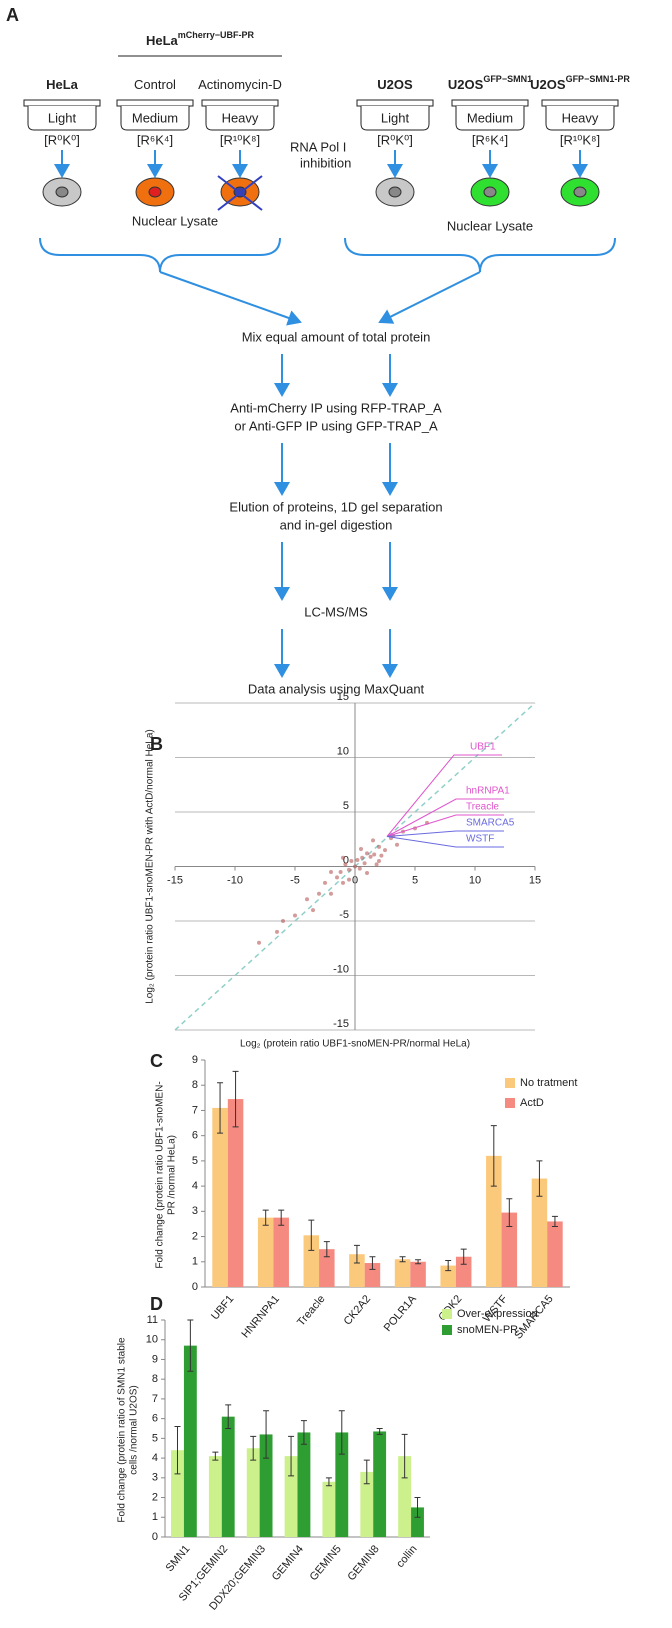 This screenshot has width=672, height=1628. What do you see at coordinates (160, 1174) in the screenshot?
I see `y-axis-title: Fold change (protein ratio UBF1-snoMEN-` at bounding box center [160, 1174].